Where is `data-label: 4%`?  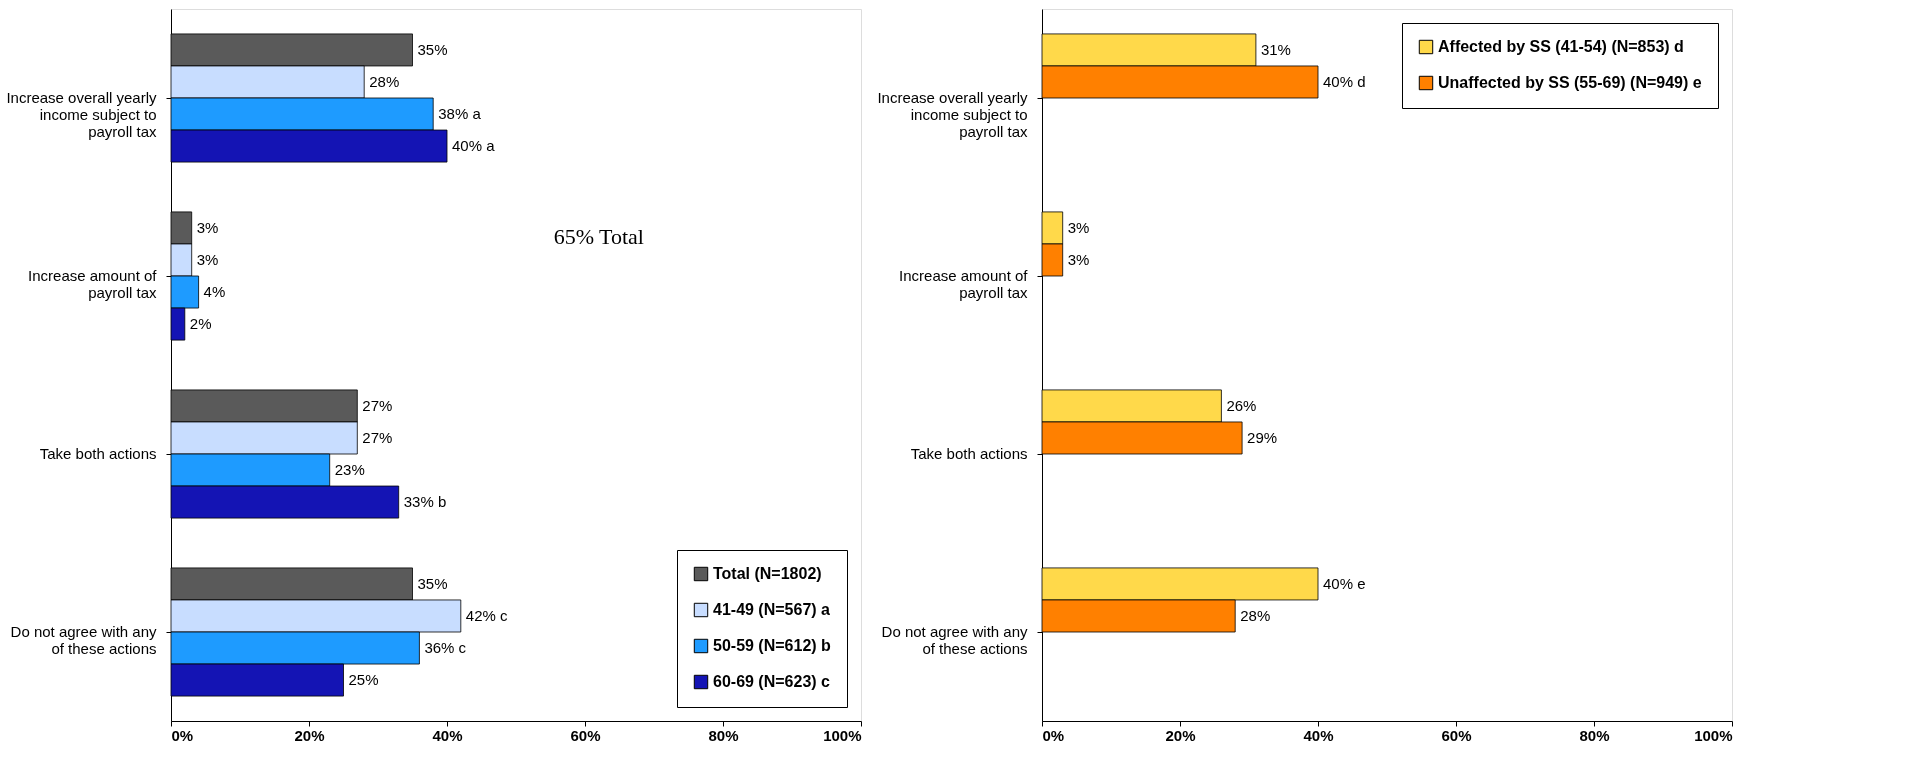
data-label: 4% is located at coordinates (214, 292).